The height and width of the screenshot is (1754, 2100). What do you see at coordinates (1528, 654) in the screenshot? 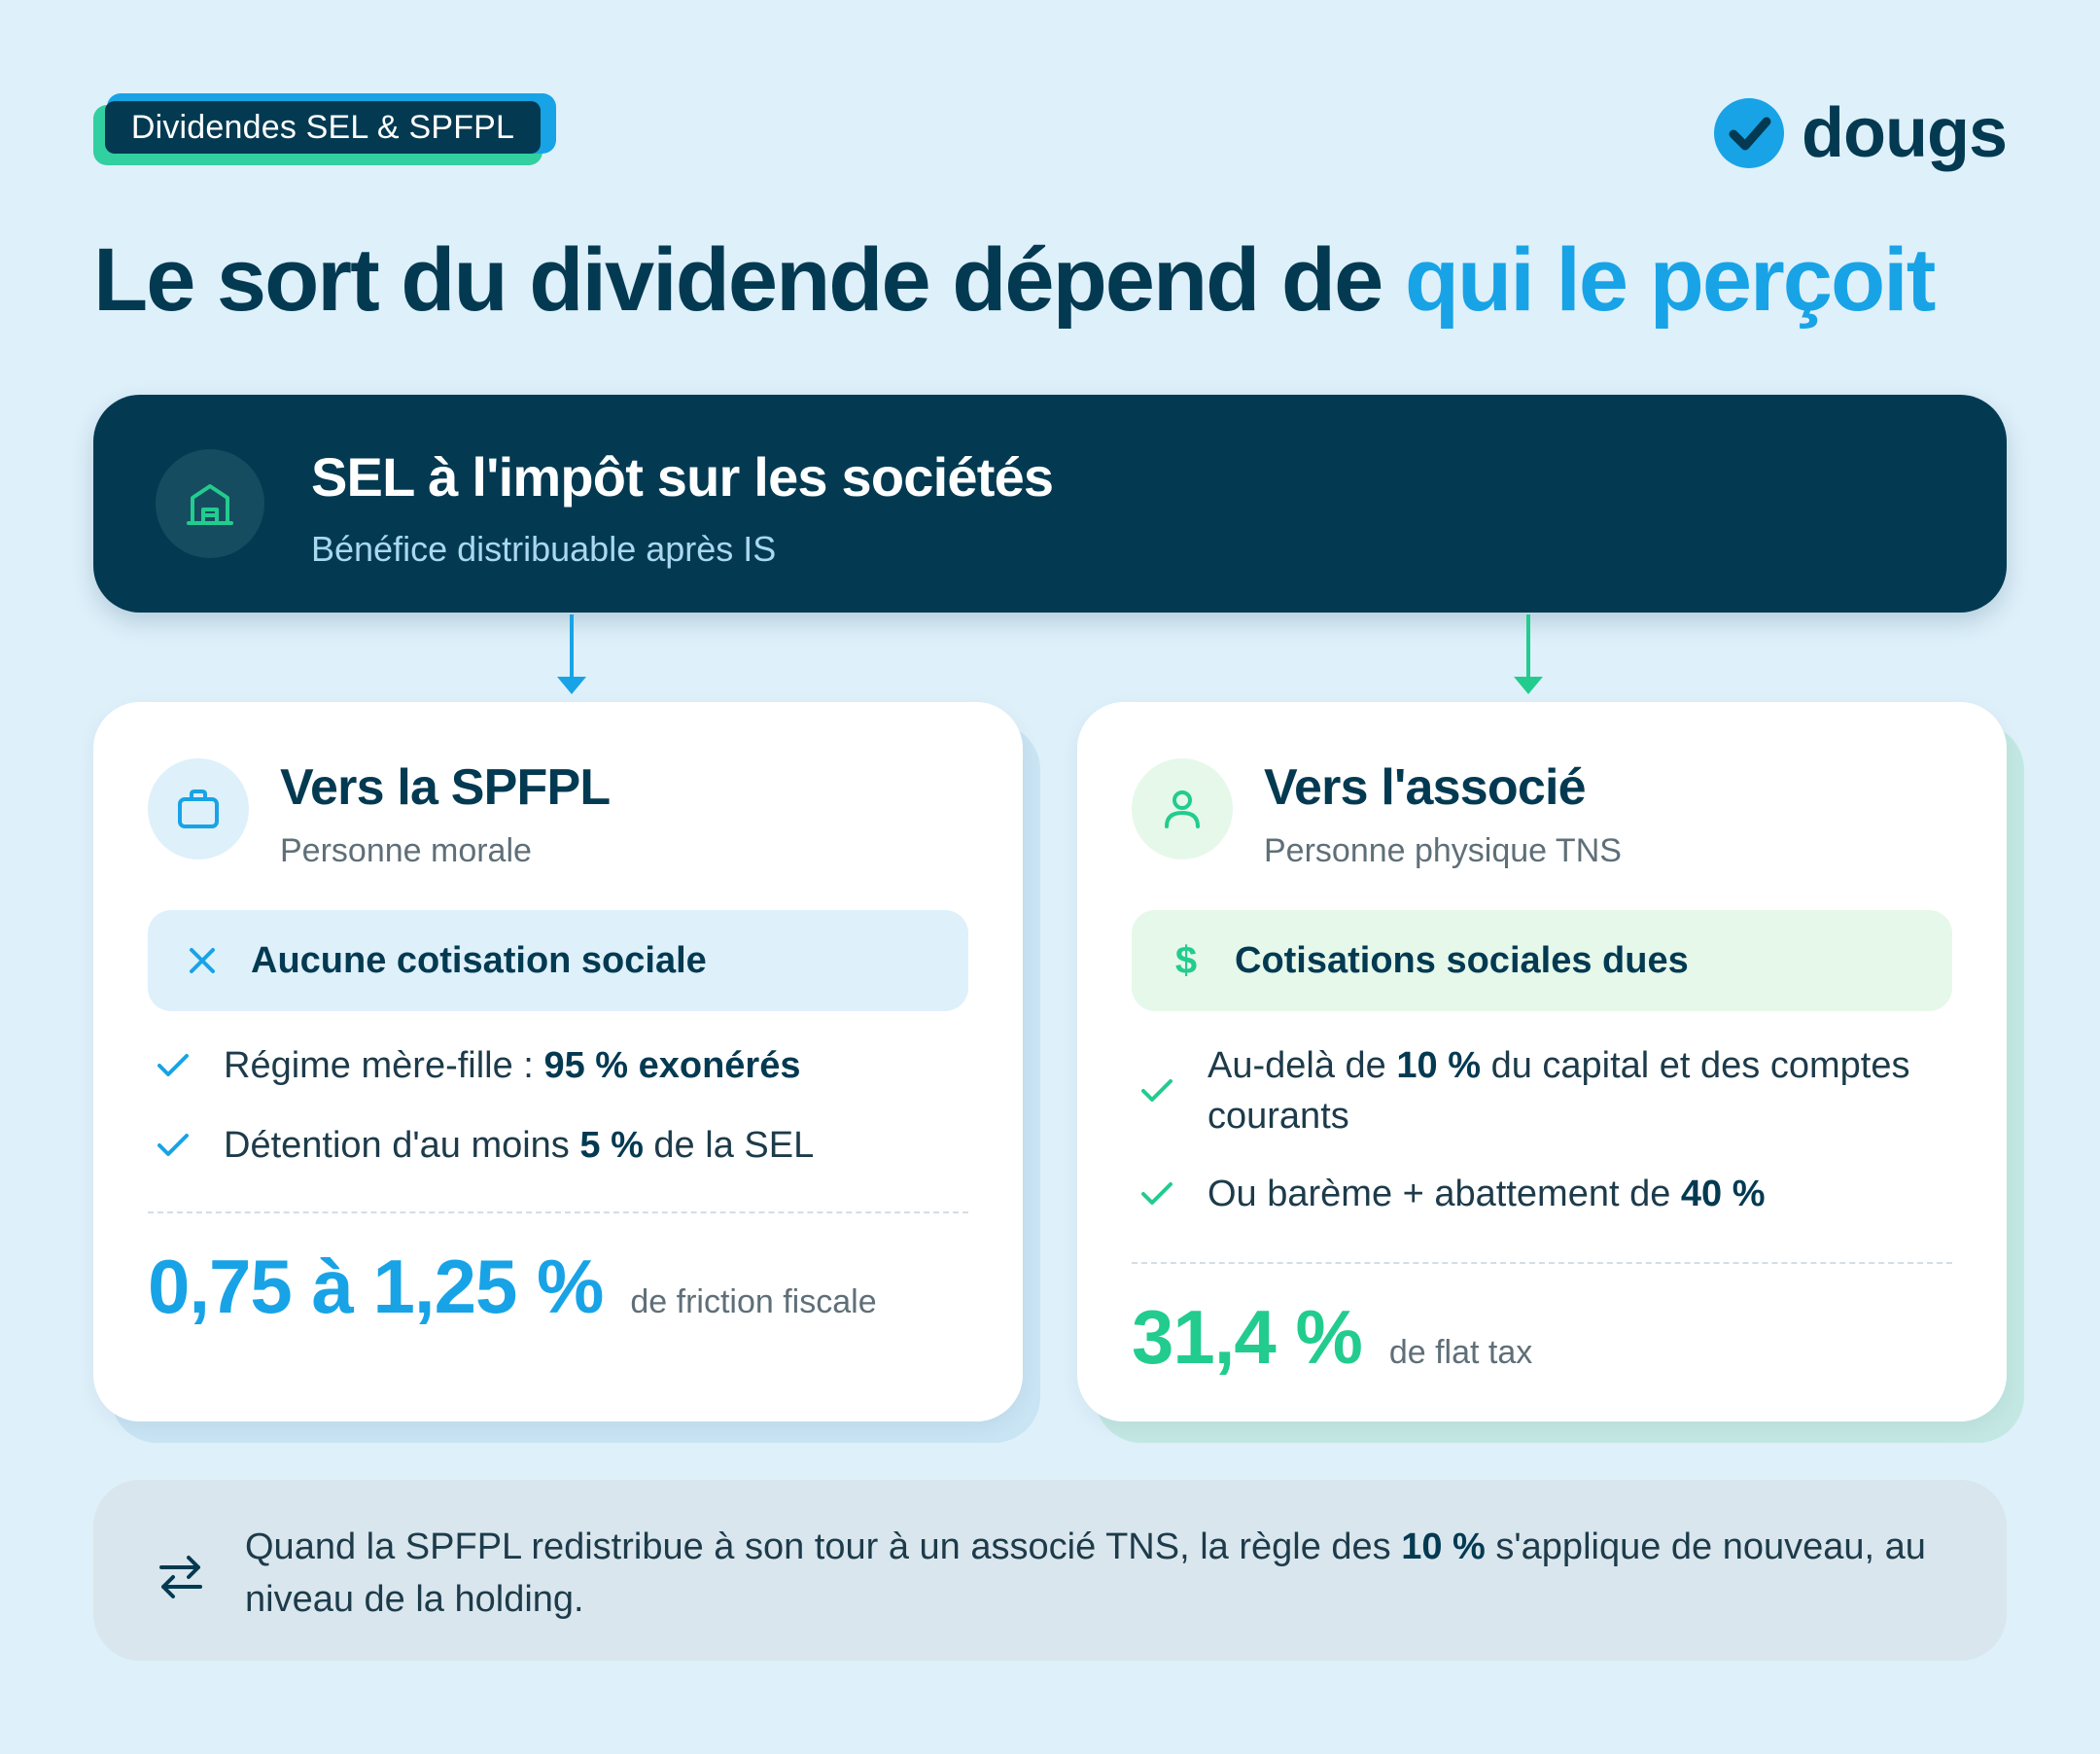
I see `arrow-down-green-icon` at bounding box center [1528, 654].